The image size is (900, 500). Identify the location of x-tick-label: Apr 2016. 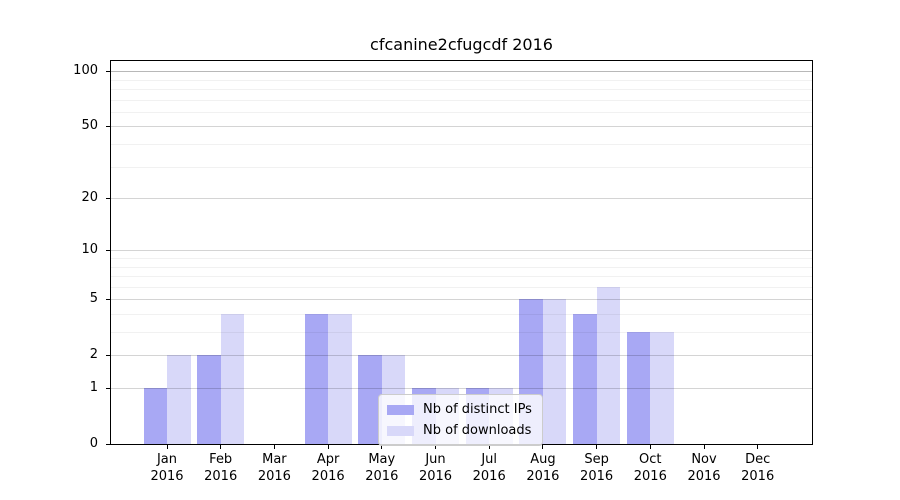
(328, 468).